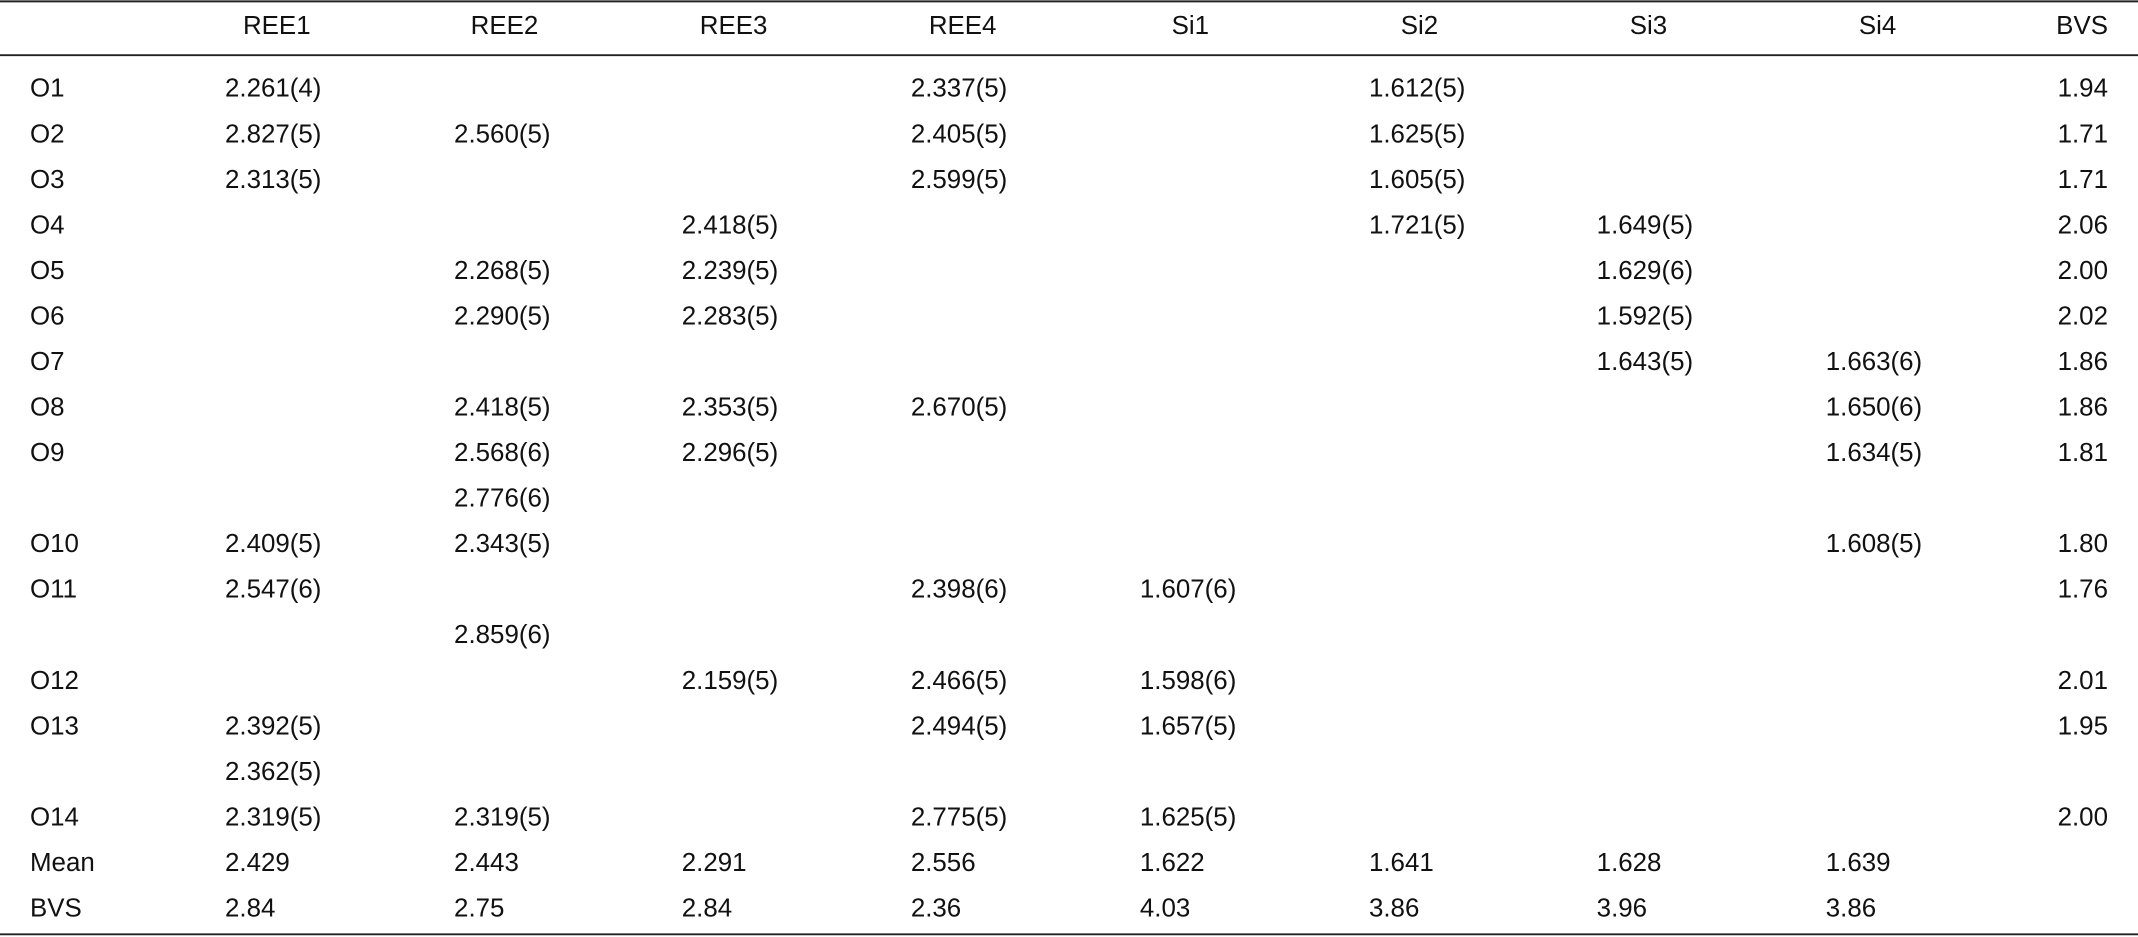 The height and width of the screenshot is (937, 2138). I want to click on cell: 2.409(5), so click(273, 544).